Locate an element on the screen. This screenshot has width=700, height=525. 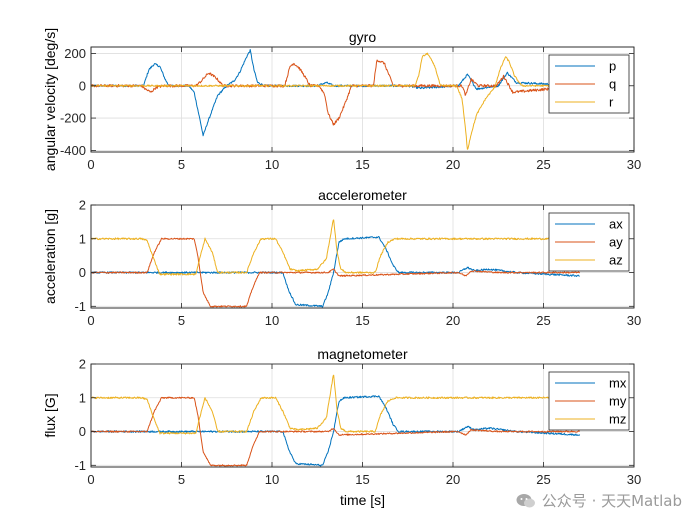
watermark: 公众号 · 天天Matlab is located at coordinates (599, 500).